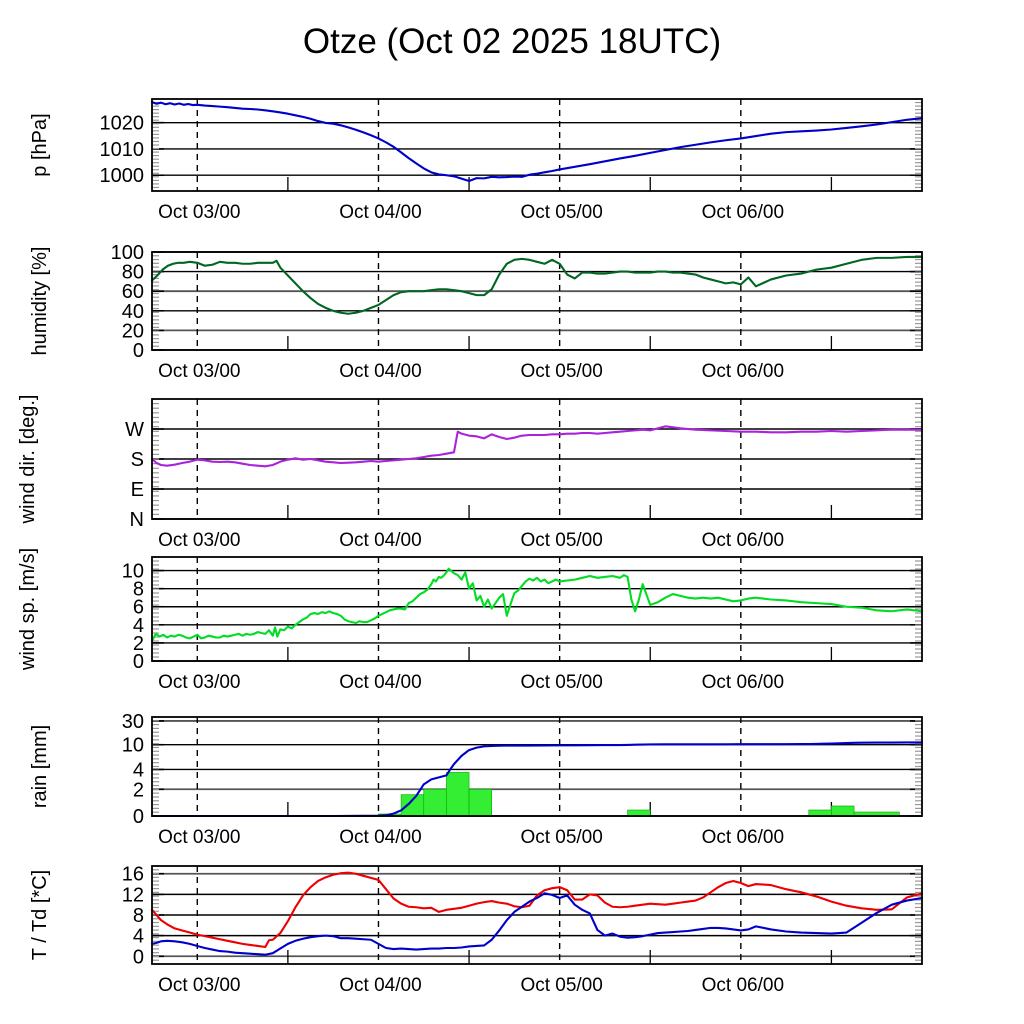  Describe the element at coordinates (380, 212) in the screenshot. I see `xtick-label-pressure-1: Oct 04/00` at that location.